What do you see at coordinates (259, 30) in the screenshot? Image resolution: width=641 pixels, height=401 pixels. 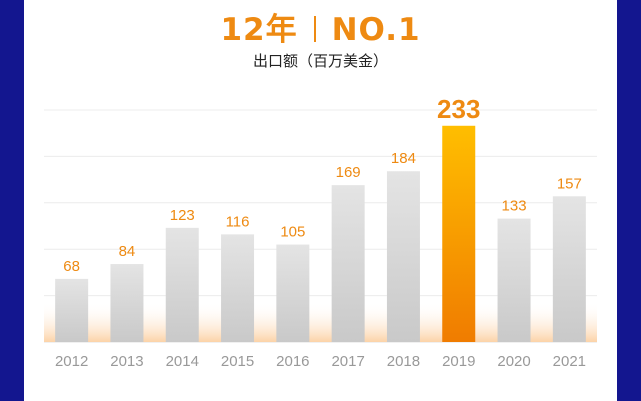 I see `title-years: 12年` at bounding box center [259, 30].